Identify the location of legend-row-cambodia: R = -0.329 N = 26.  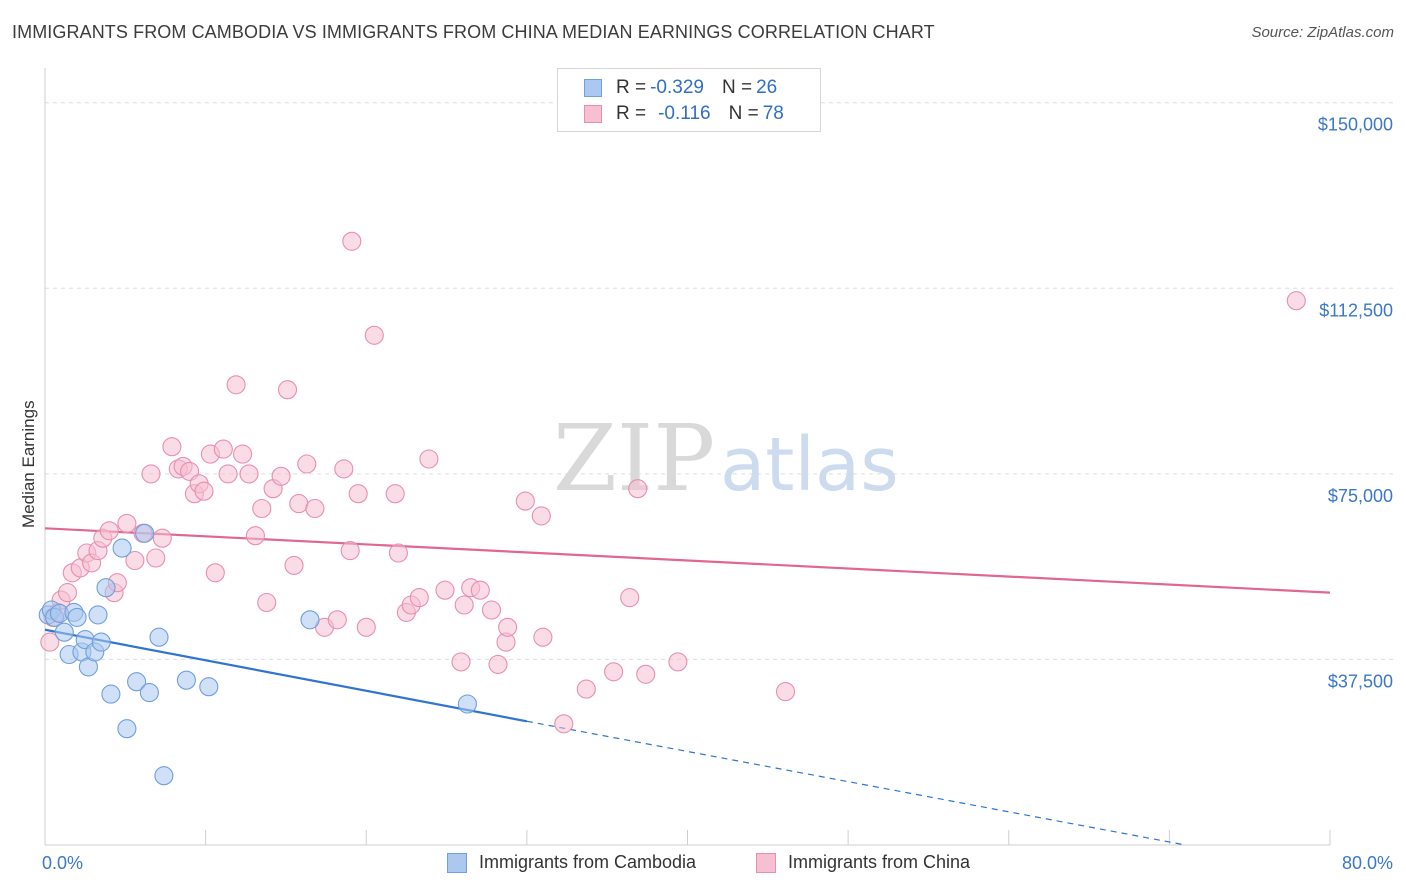
(680, 88).